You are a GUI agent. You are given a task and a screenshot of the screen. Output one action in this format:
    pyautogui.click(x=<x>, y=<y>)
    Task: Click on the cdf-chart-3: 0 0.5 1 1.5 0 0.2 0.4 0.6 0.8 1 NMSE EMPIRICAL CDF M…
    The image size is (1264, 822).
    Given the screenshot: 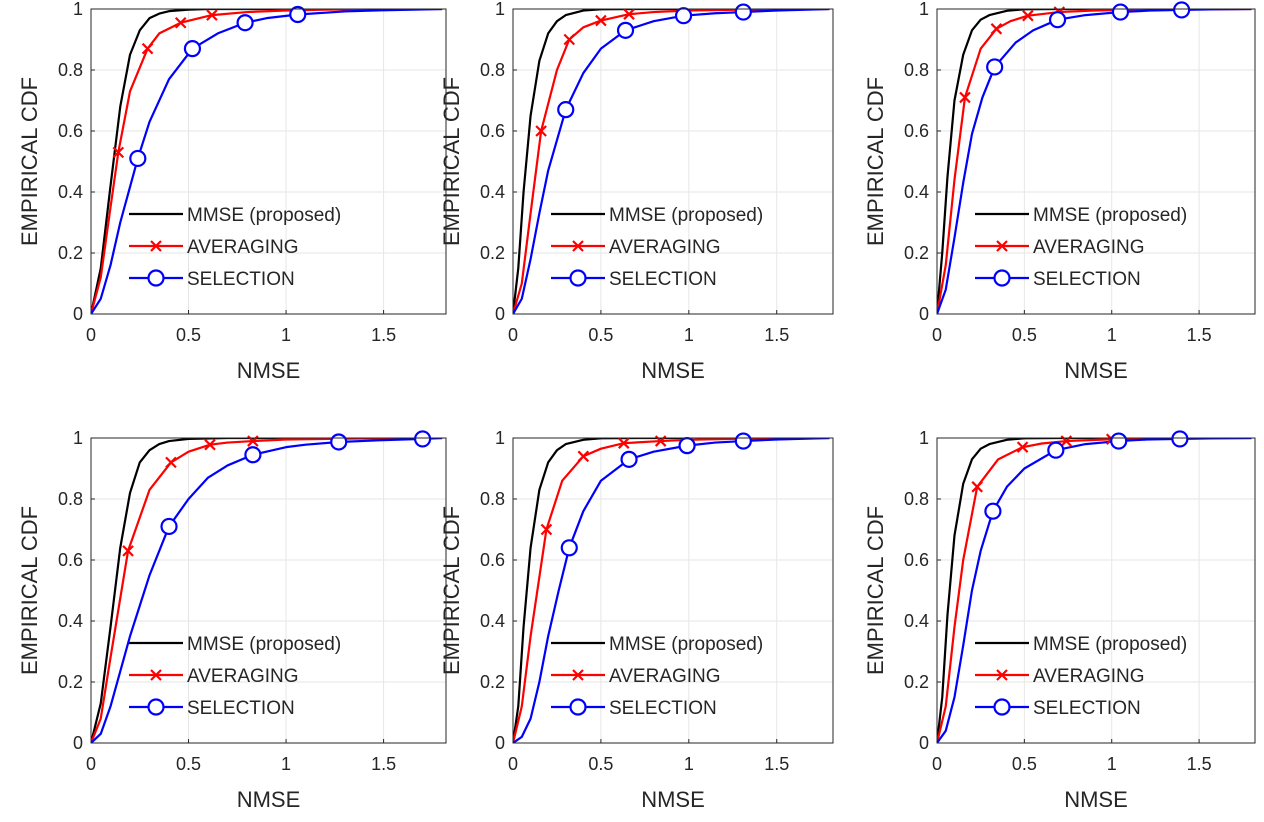 What is the action you would take?
    pyautogui.click(x=1059, y=191)
    